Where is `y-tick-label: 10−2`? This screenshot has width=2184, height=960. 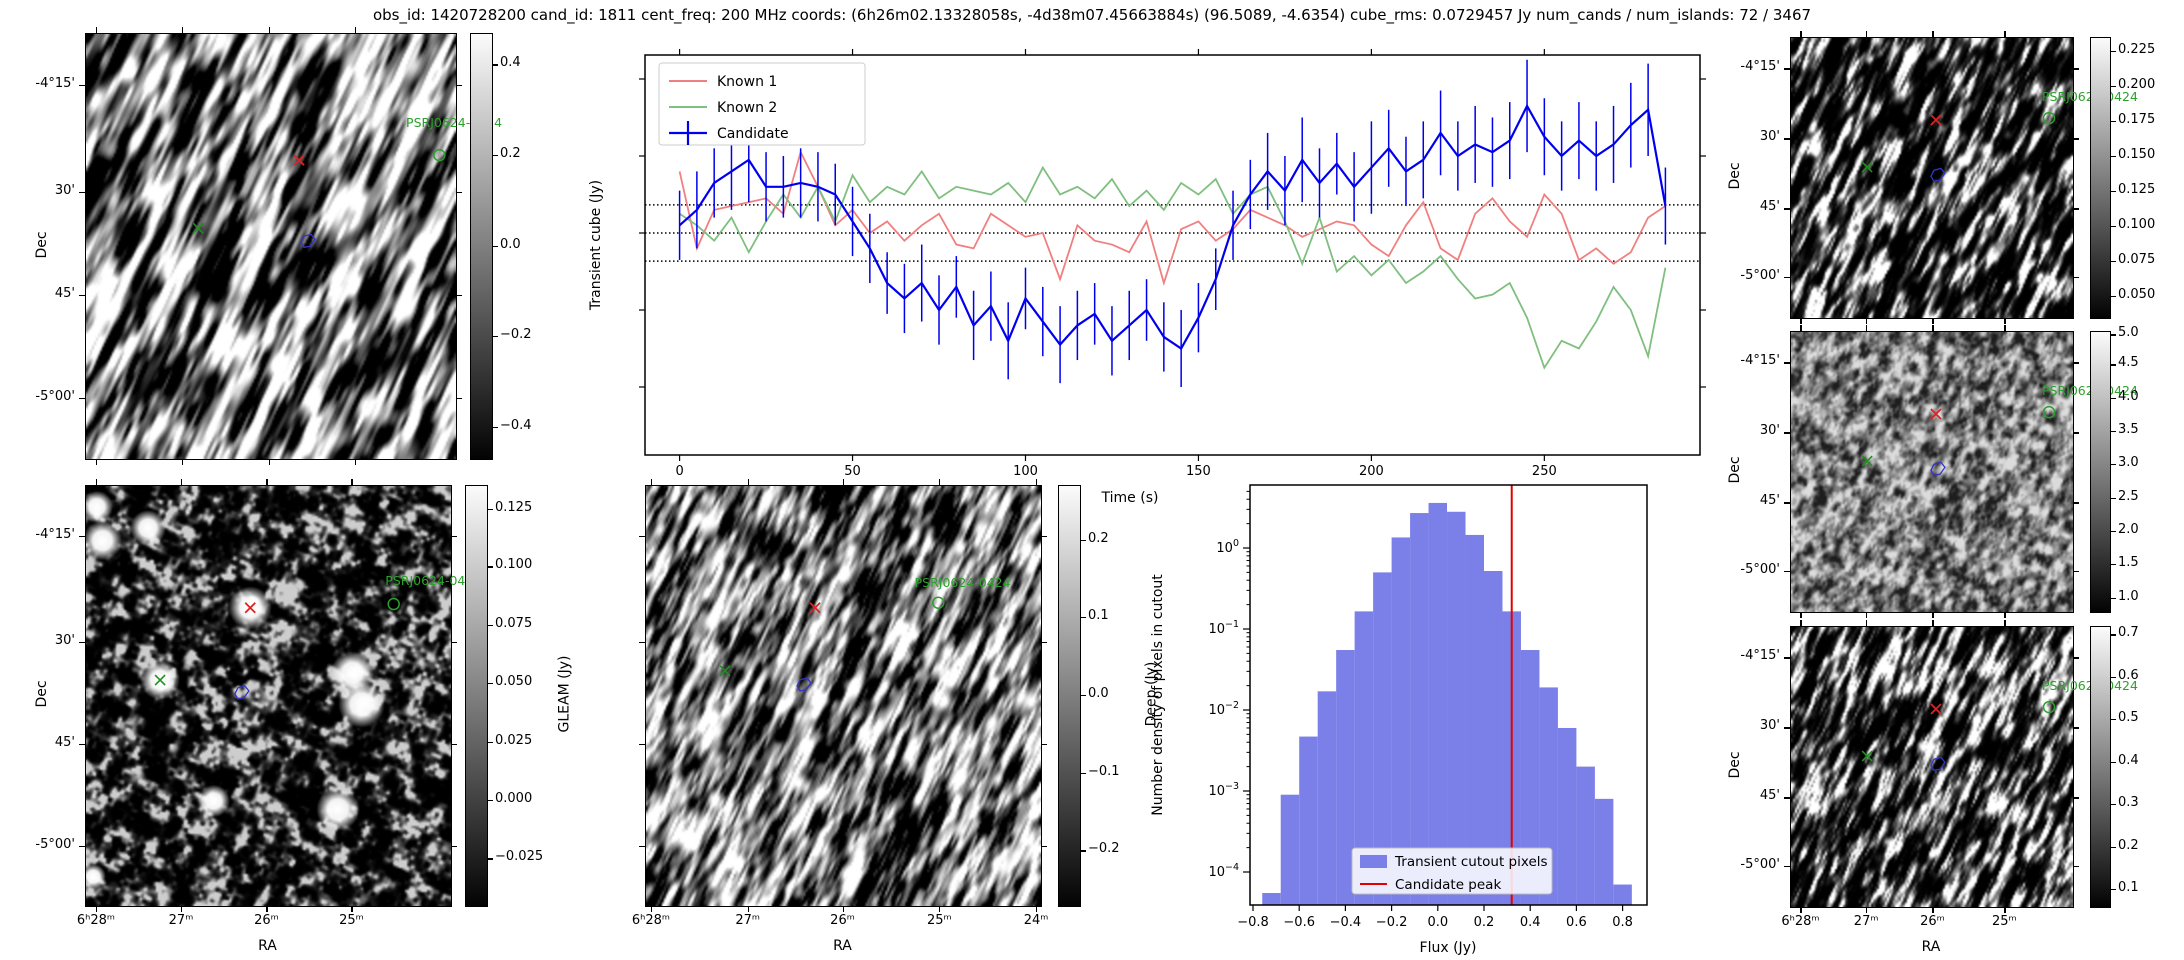
y-tick-label: 10−2 is located at coordinates (1223, 709).